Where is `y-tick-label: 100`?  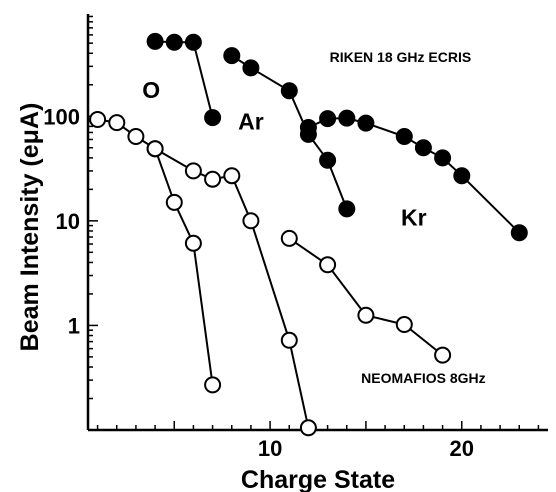 y-tick-label: 100 is located at coordinates (61, 116).